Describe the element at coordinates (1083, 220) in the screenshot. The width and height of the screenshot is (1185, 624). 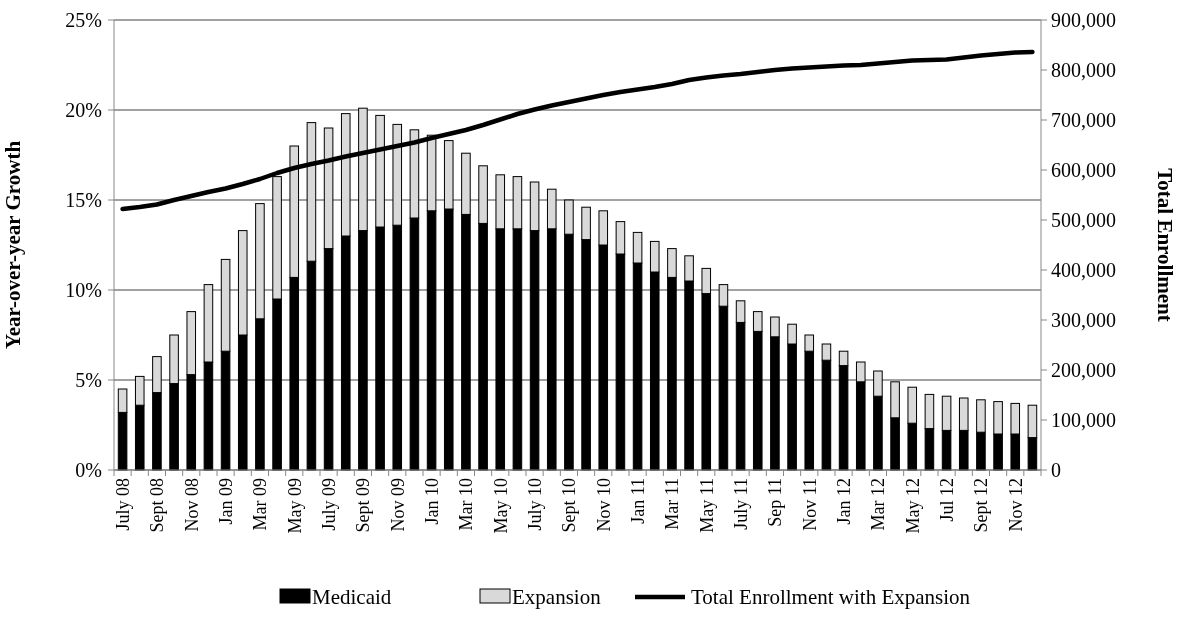
I see `y2-tick-label: 500,000` at that location.